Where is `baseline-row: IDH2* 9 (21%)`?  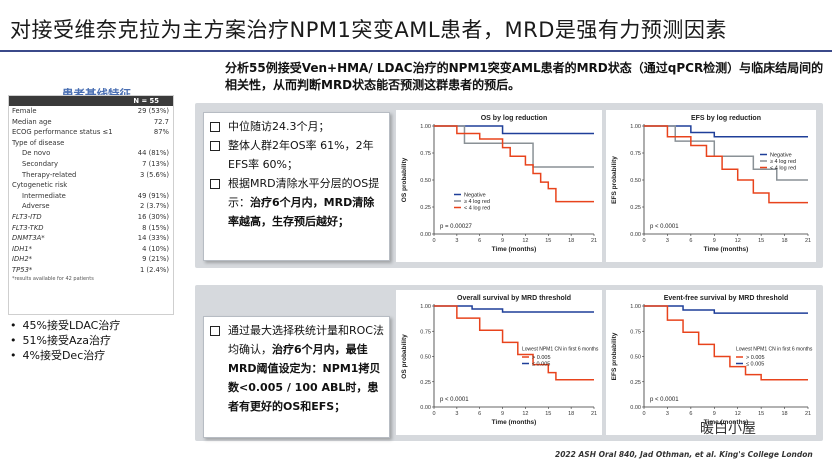 baseline-row: IDH2* 9 (21%) is located at coordinates (91, 259).